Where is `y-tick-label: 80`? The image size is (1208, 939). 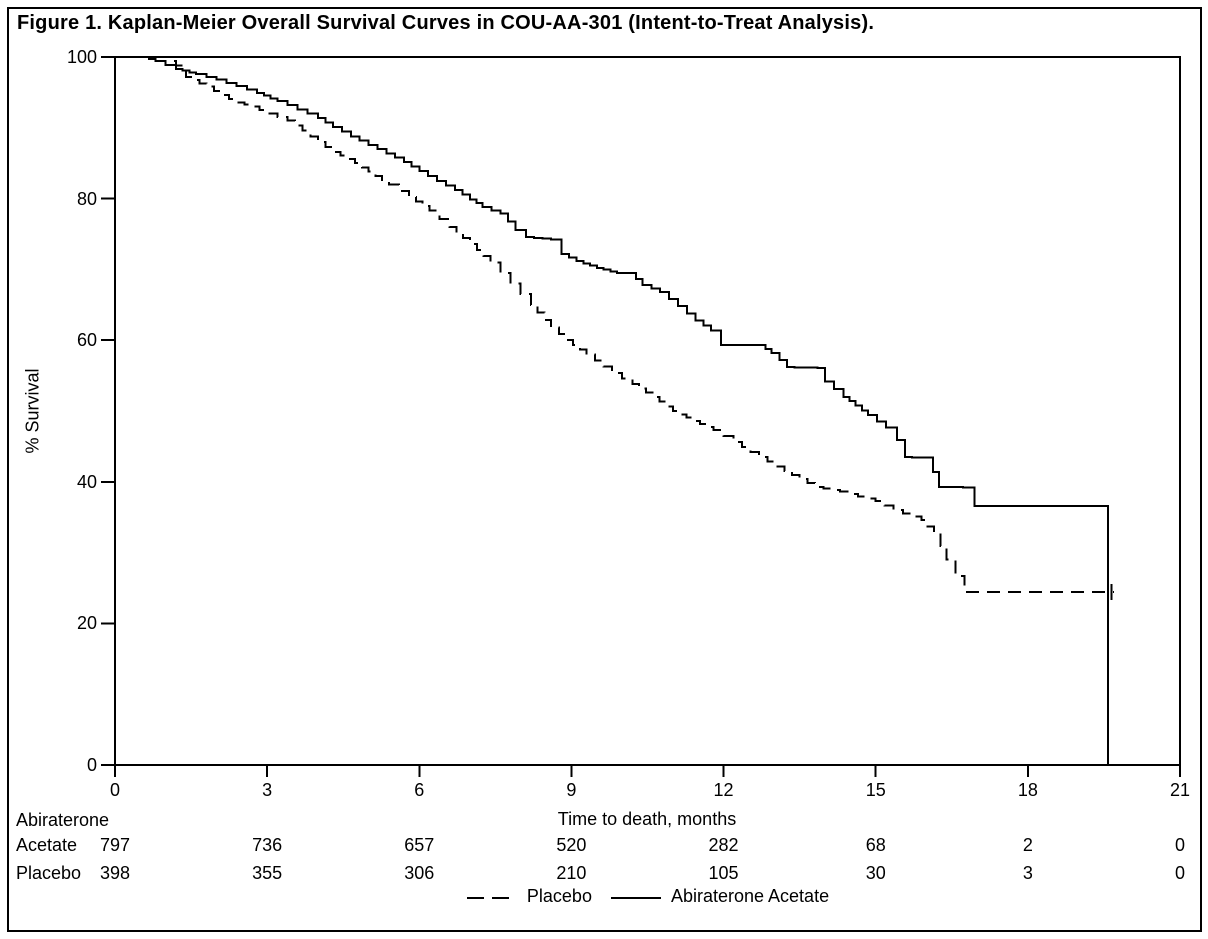
y-tick-label: 80 is located at coordinates (86, 198).